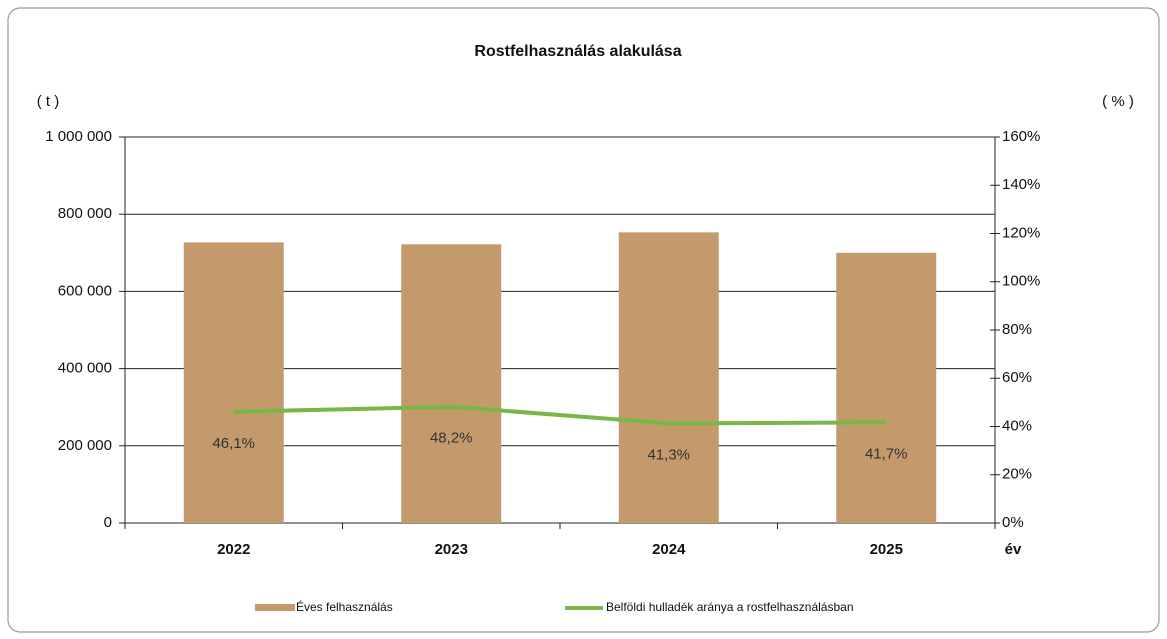 Image resolution: width=1167 pixels, height=639 pixels. I want to click on y2-tick-label: 120%, so click(1021, 232).